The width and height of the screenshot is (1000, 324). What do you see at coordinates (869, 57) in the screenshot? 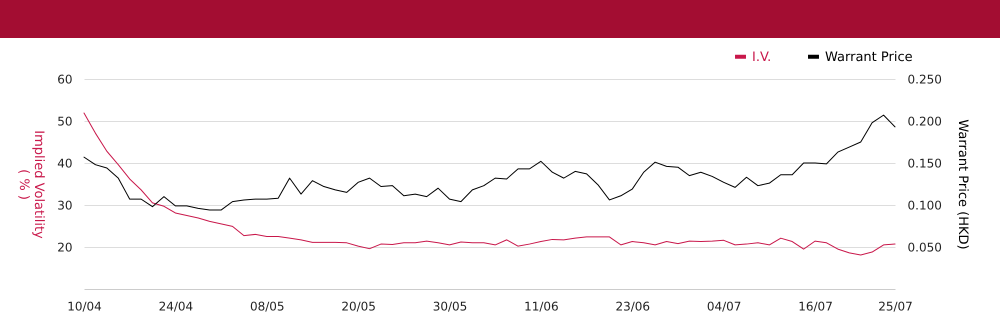
I see `legend-label: Warrant Price` at bounding box center [869, 57].